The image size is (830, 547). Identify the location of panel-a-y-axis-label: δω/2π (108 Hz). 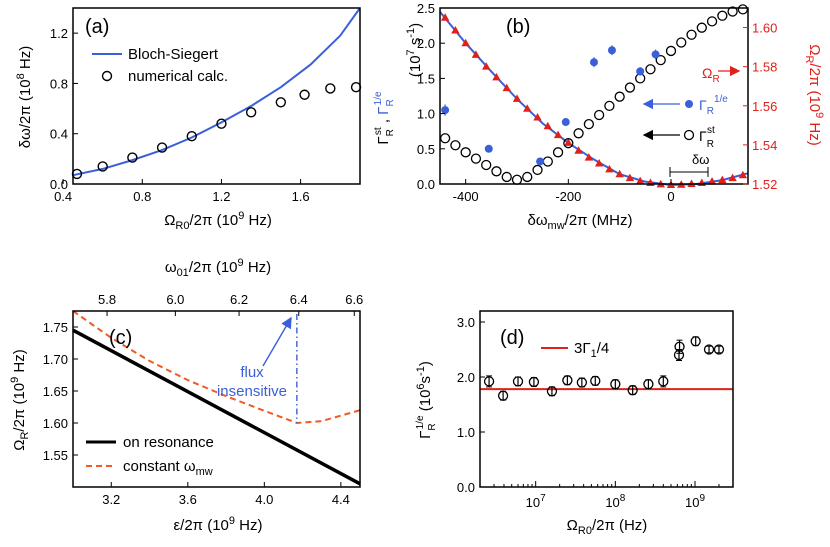
(24, 97).